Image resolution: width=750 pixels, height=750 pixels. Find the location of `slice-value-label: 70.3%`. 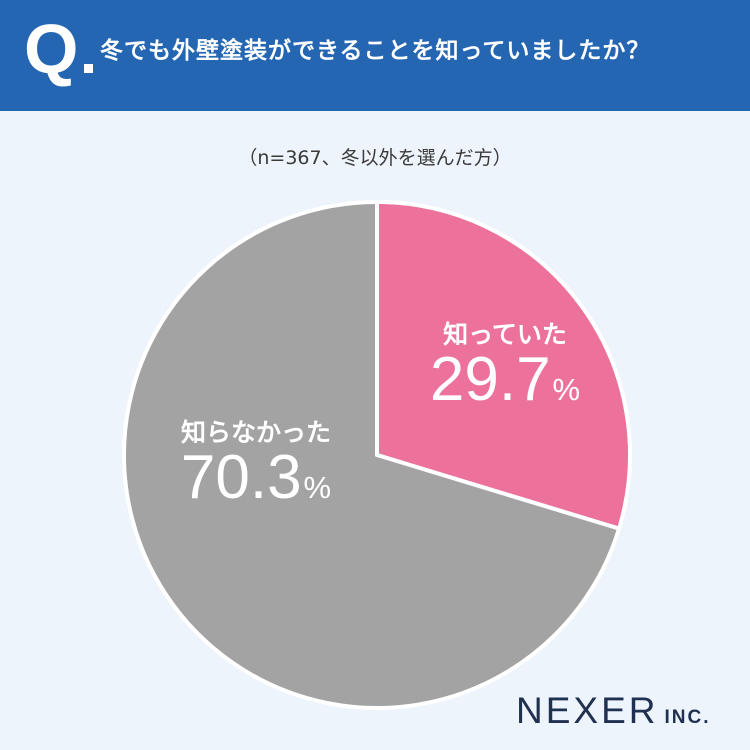

slice-value-label: 70.3% is located at coordinates (256, 477).